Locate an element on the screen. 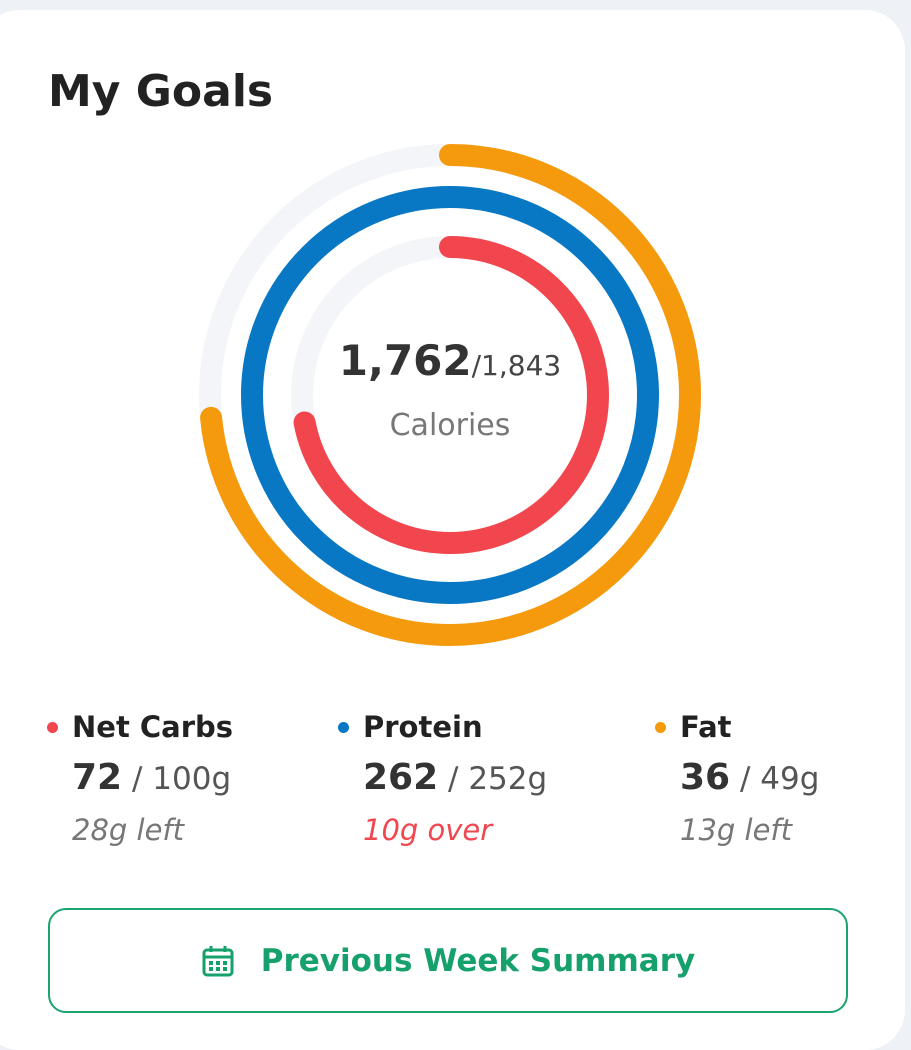  macro-current: 72 is located at coordinates (97, 777).